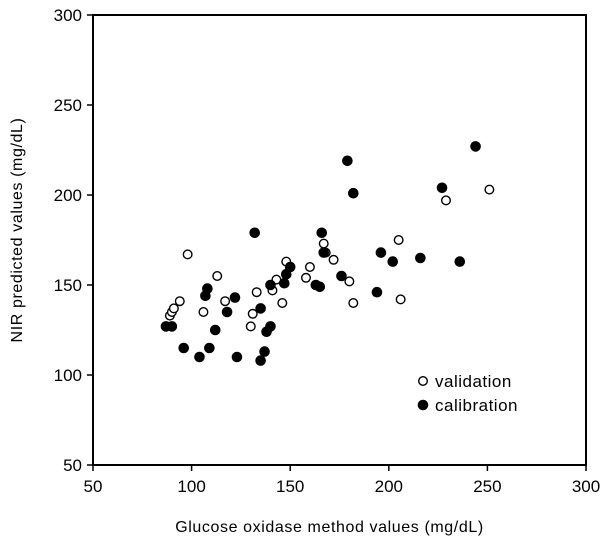 The height and width of the screenshot is (541, 602). Describe the element at coordinates (487, 486) in the screenshot. I see `x-tick-label: 250` at that location.